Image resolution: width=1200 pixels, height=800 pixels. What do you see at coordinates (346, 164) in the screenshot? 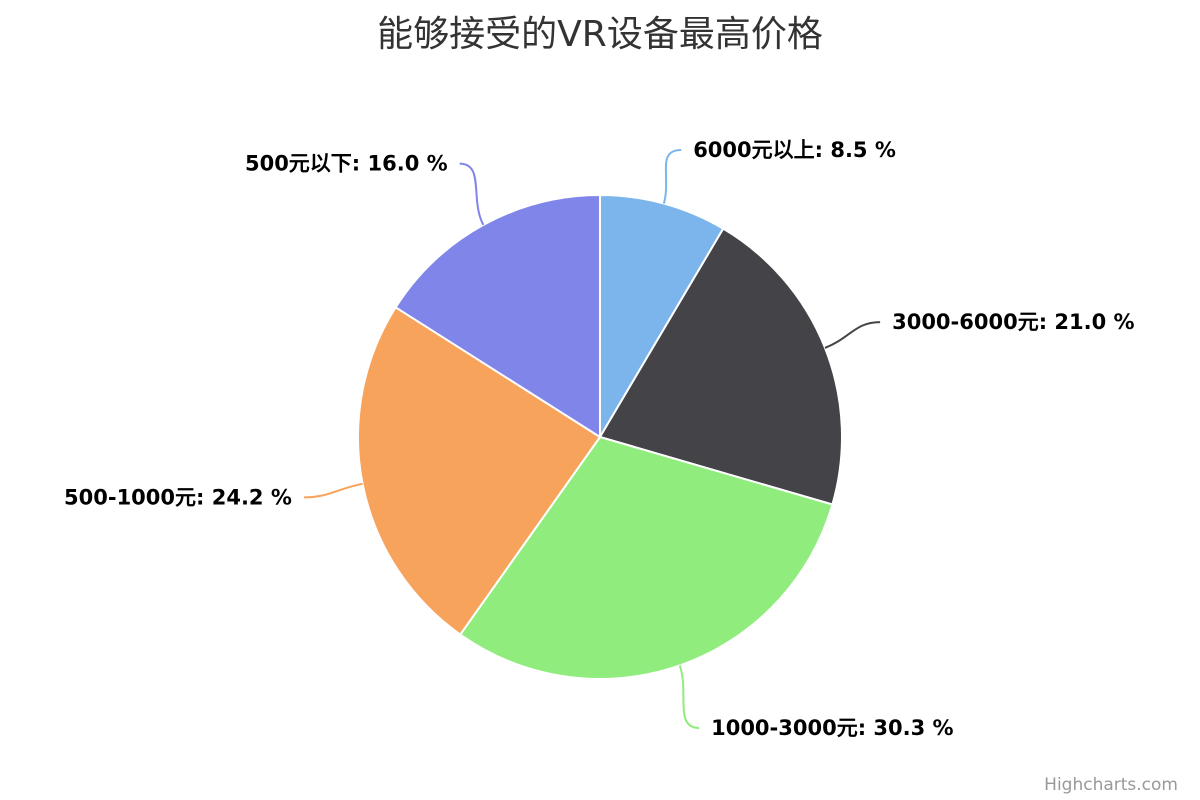
I see `data-label-5: 500元以下: 16.0 %` at bounding box center [346, 164].